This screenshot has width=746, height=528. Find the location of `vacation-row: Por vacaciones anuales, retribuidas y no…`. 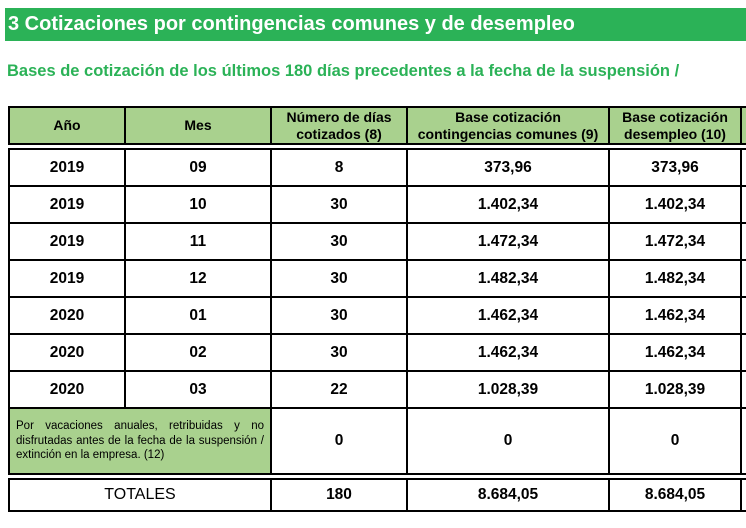

vacation-row: Por vacaciones anuales, retribuidas y no… is located at coordinates (377, 441).